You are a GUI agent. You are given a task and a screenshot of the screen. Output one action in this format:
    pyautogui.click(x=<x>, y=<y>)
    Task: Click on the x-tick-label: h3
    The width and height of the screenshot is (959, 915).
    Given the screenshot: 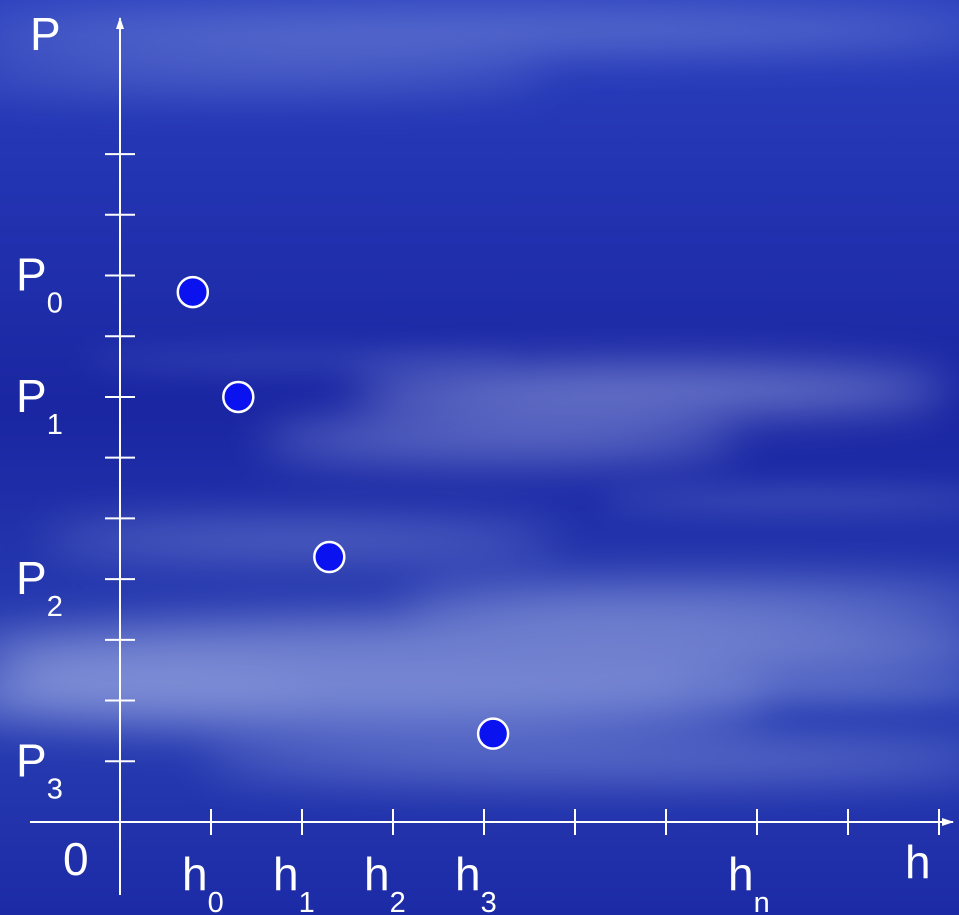 What is the action you would take?
    pyautogui.click(x=476, y=881)
    